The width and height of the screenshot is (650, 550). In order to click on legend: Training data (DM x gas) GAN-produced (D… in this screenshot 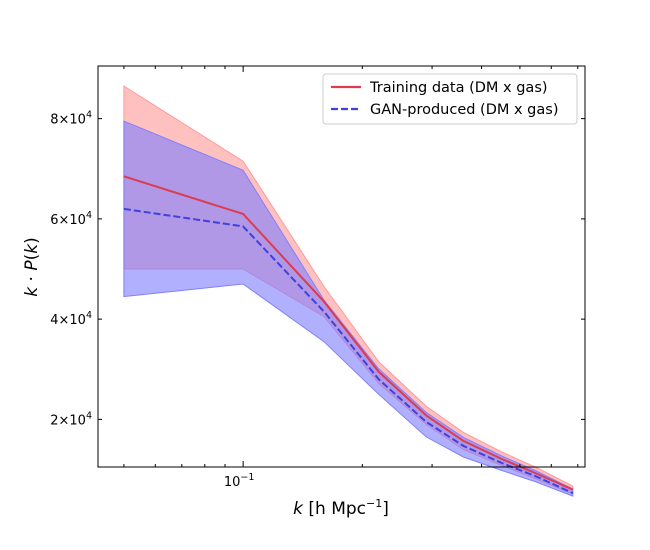, I will do `click(450, 99)`.